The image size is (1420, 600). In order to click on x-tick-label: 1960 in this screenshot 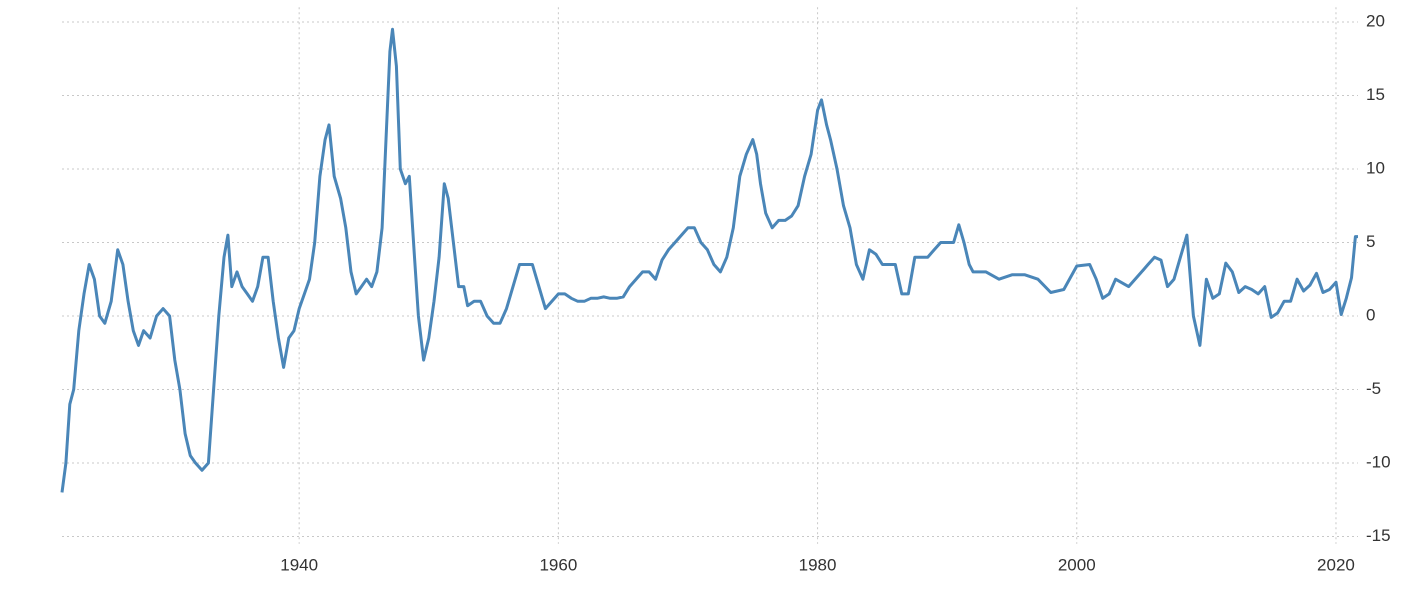, I will do `click(558, 564)`.